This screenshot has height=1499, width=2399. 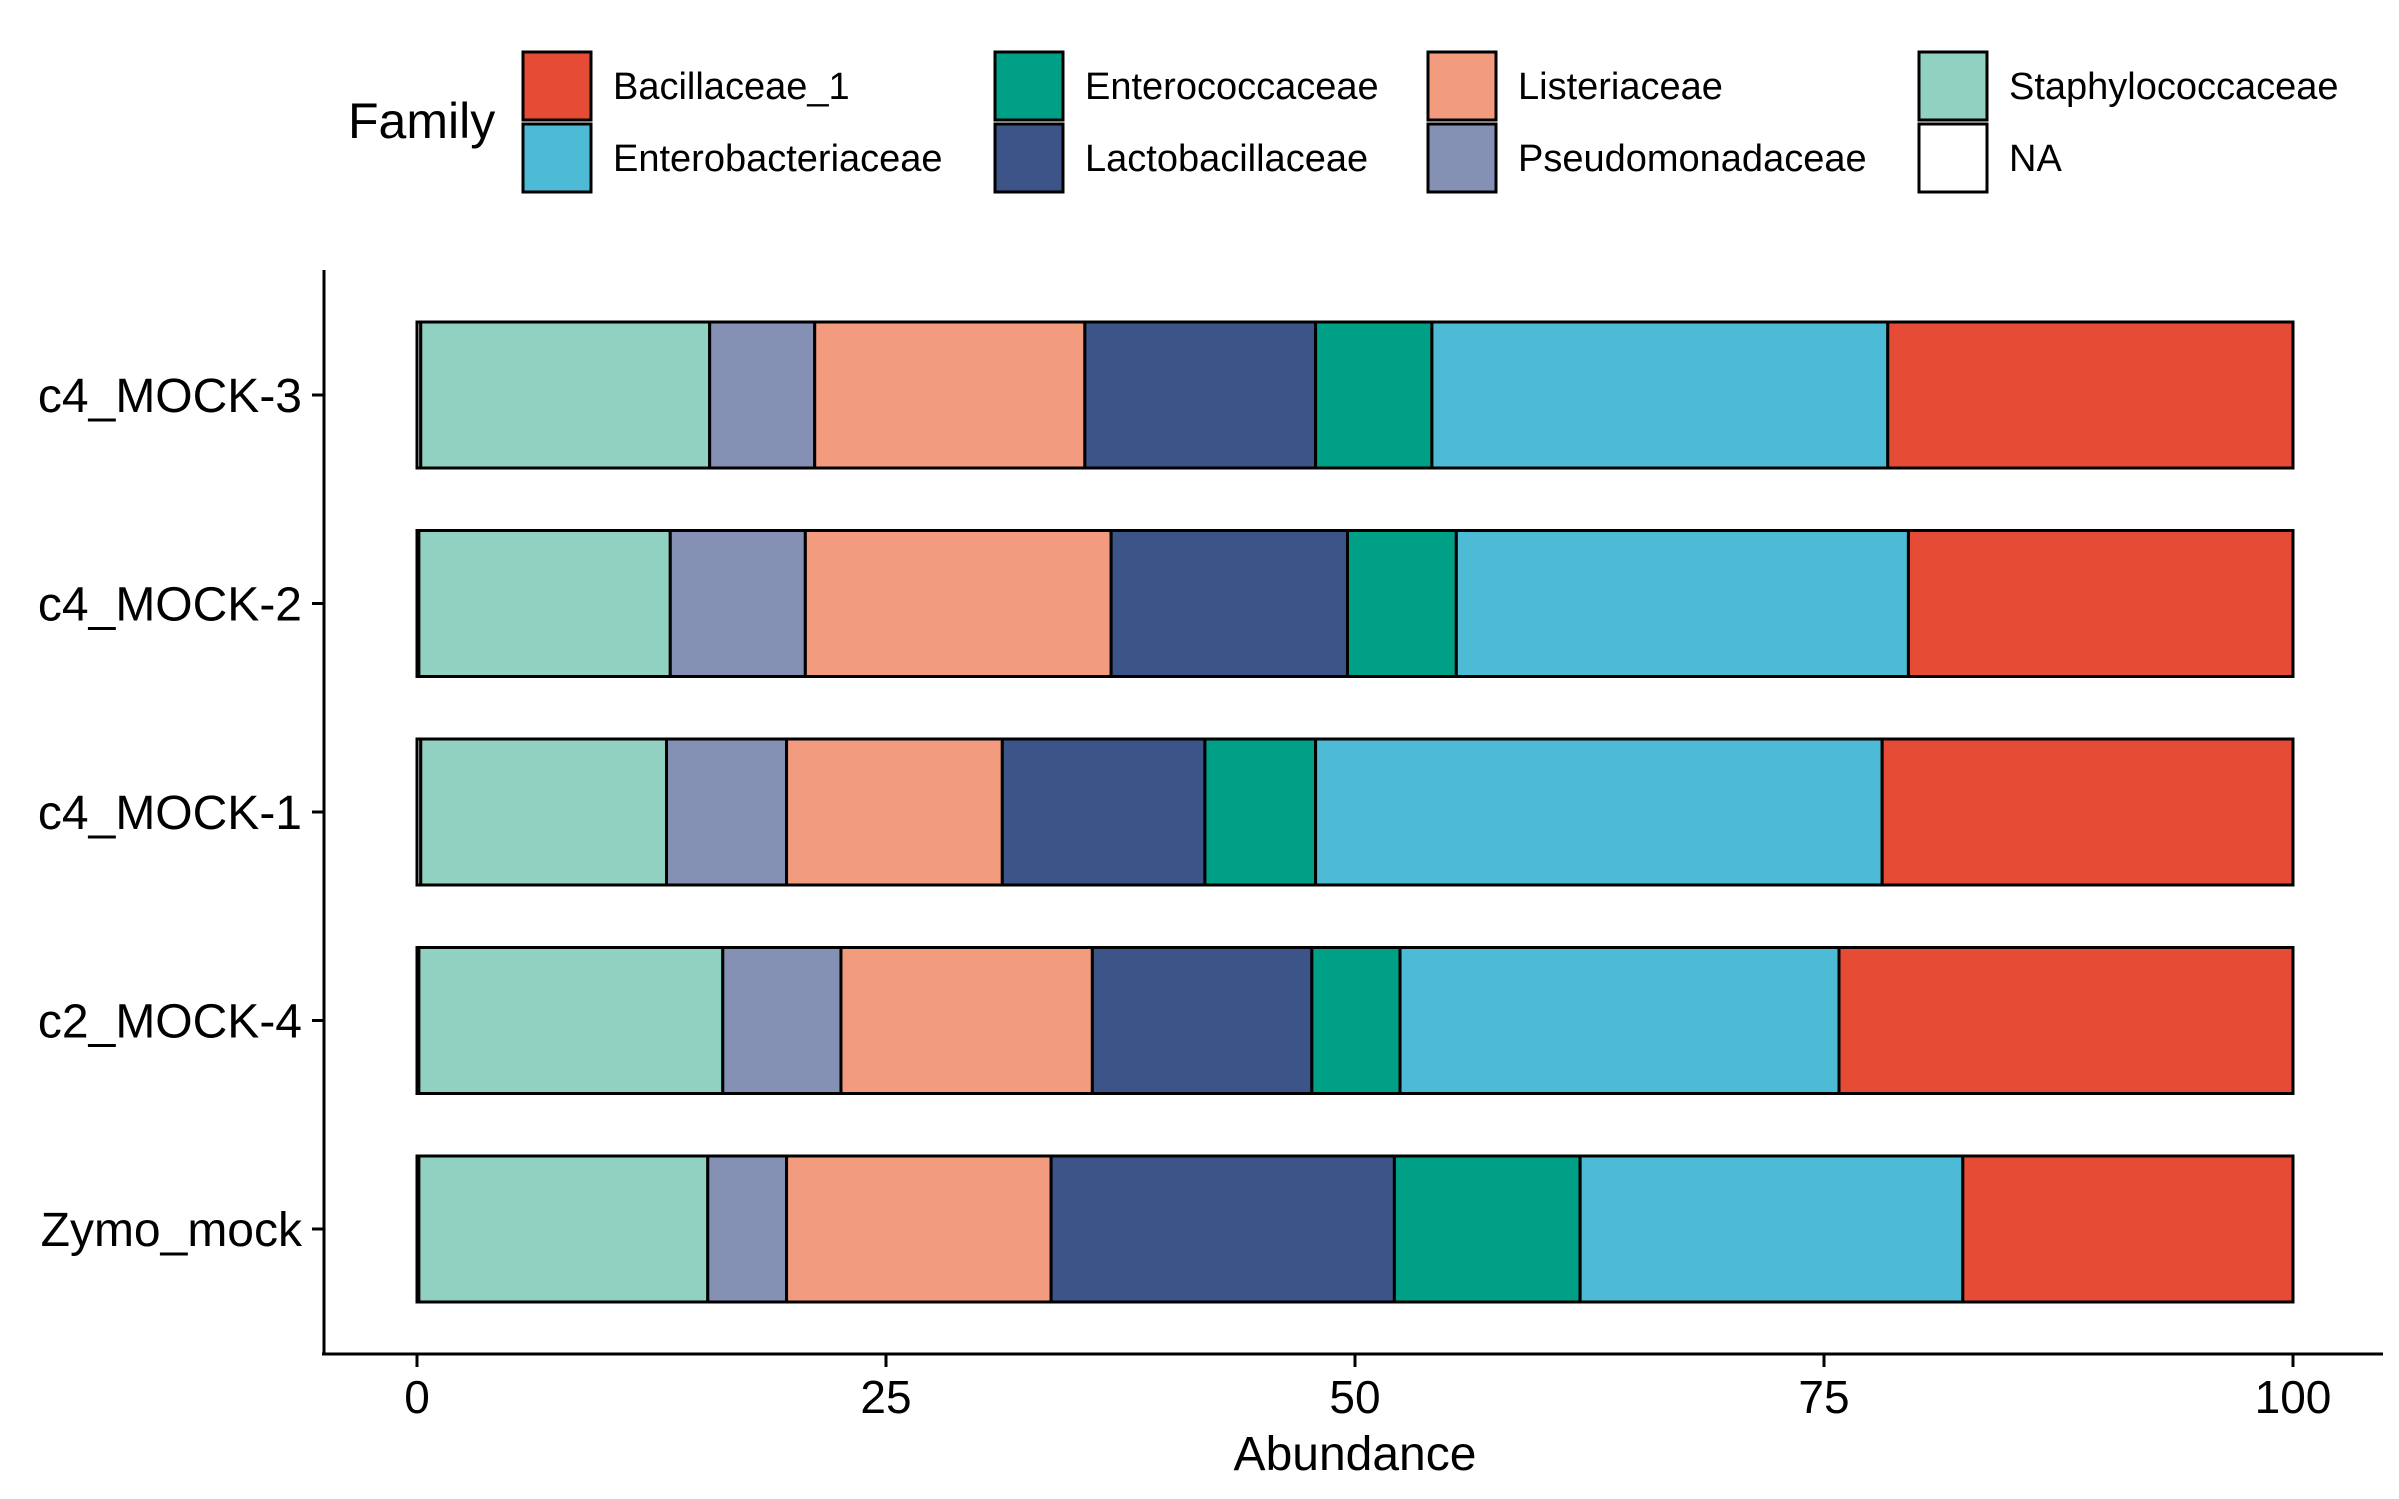 I want to click on y-tick-label: c4_MOCK-3, so click(x=170, y=396).